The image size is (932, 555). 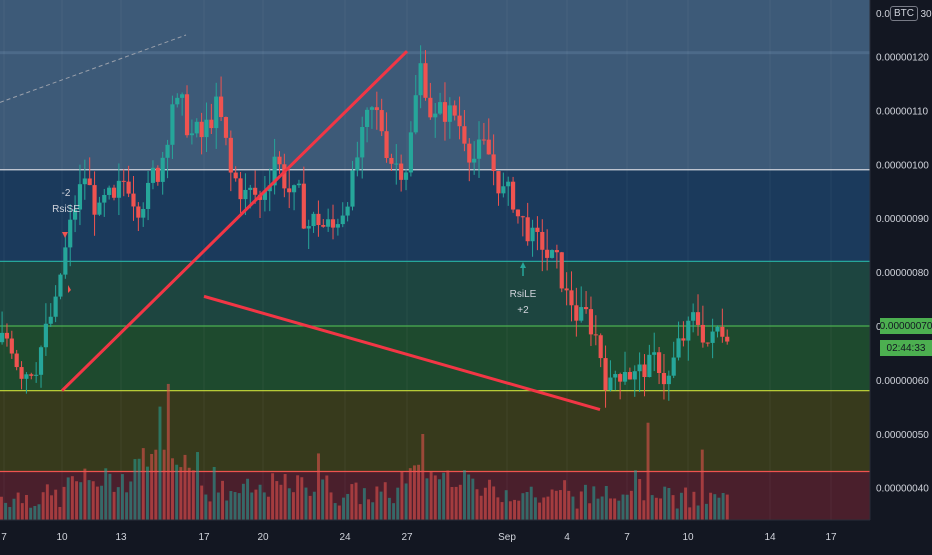 What do you see at coordinates (688, 537) in the screenshot?
I see `x-tick-label: 10` at bounding box center [688, 537].